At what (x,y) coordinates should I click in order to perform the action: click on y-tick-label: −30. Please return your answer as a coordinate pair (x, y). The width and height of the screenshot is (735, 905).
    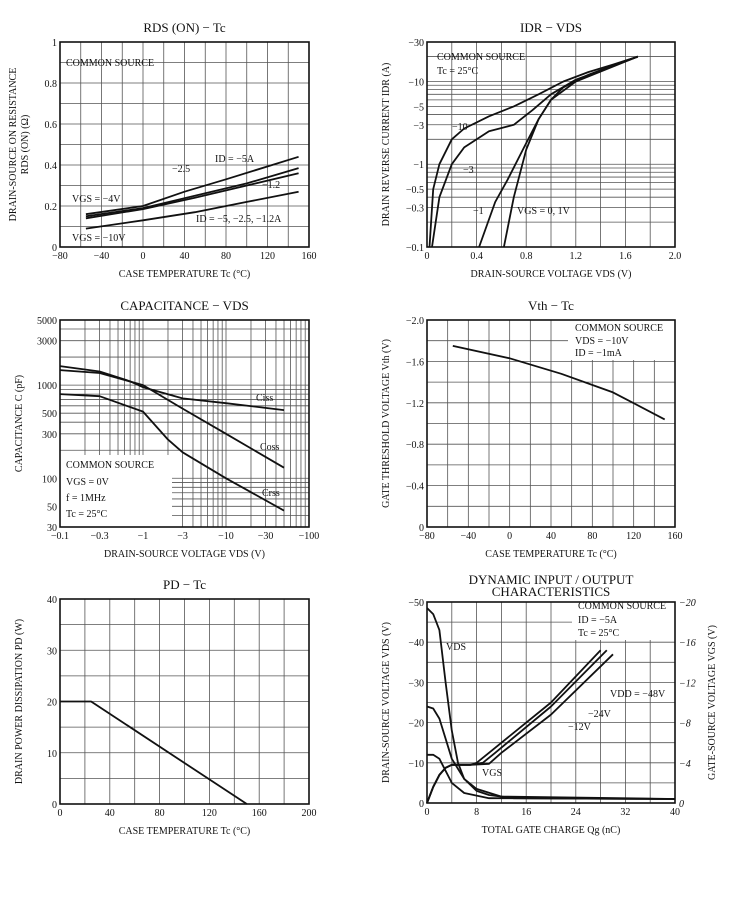
    Looking at the image, I should click on (416, 683).